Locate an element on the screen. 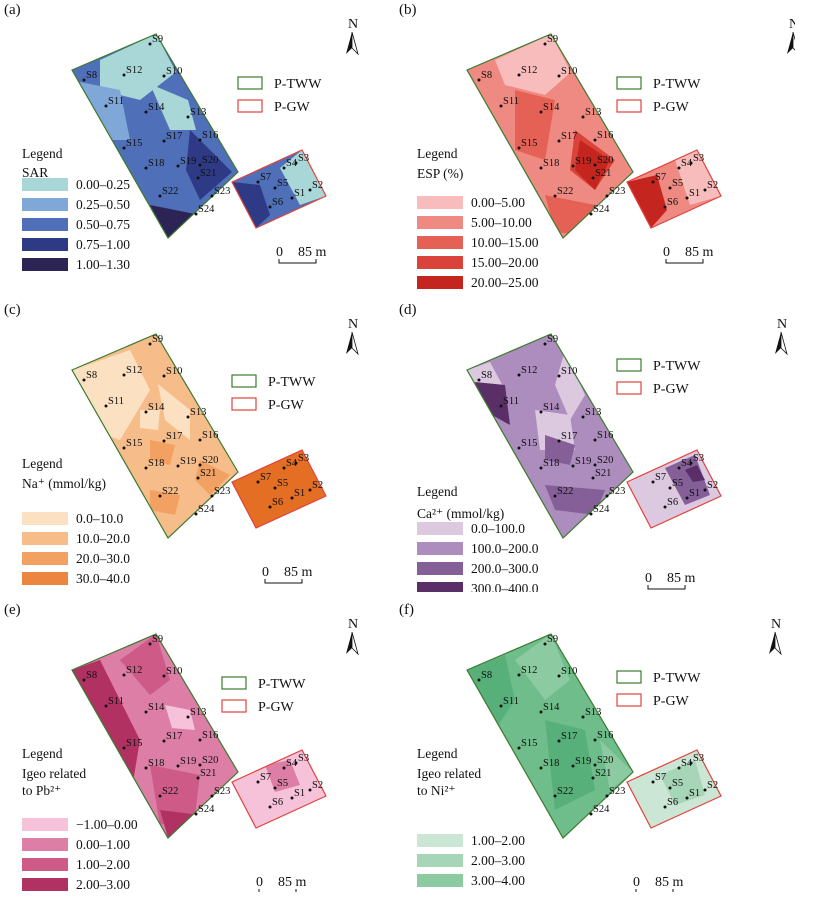  site-label: S20 is located at coordinates (605, 460).